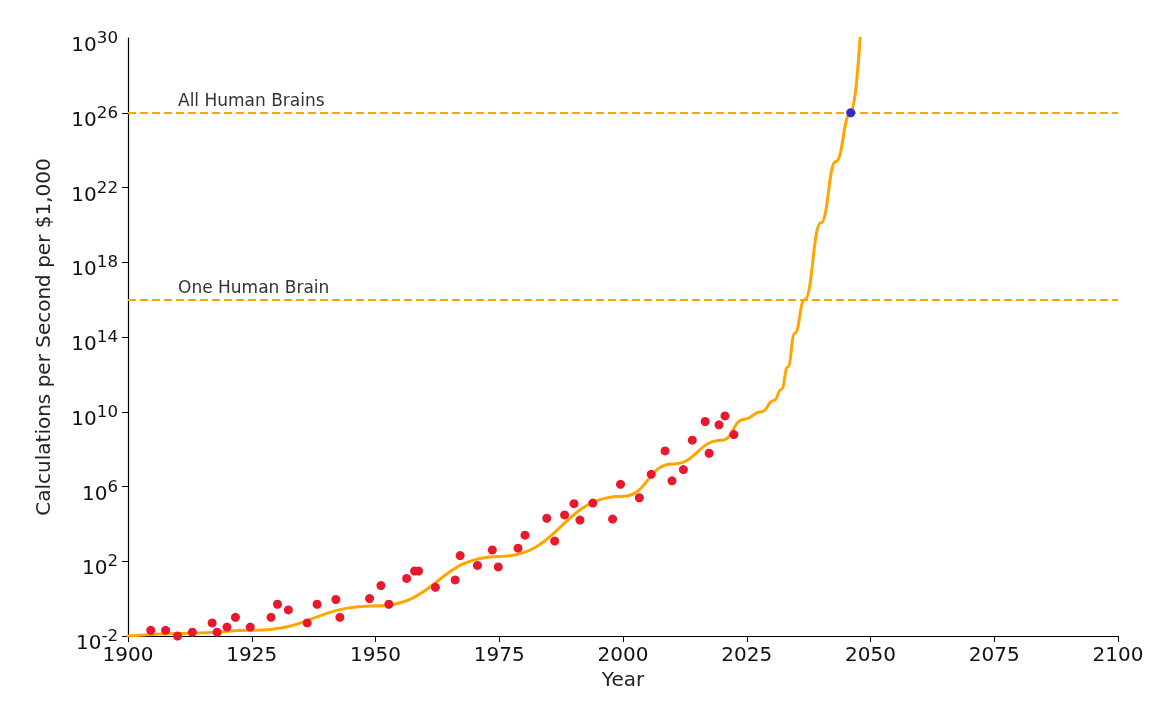  I want to click on x-tick-label: 1925, so click(252, 654).